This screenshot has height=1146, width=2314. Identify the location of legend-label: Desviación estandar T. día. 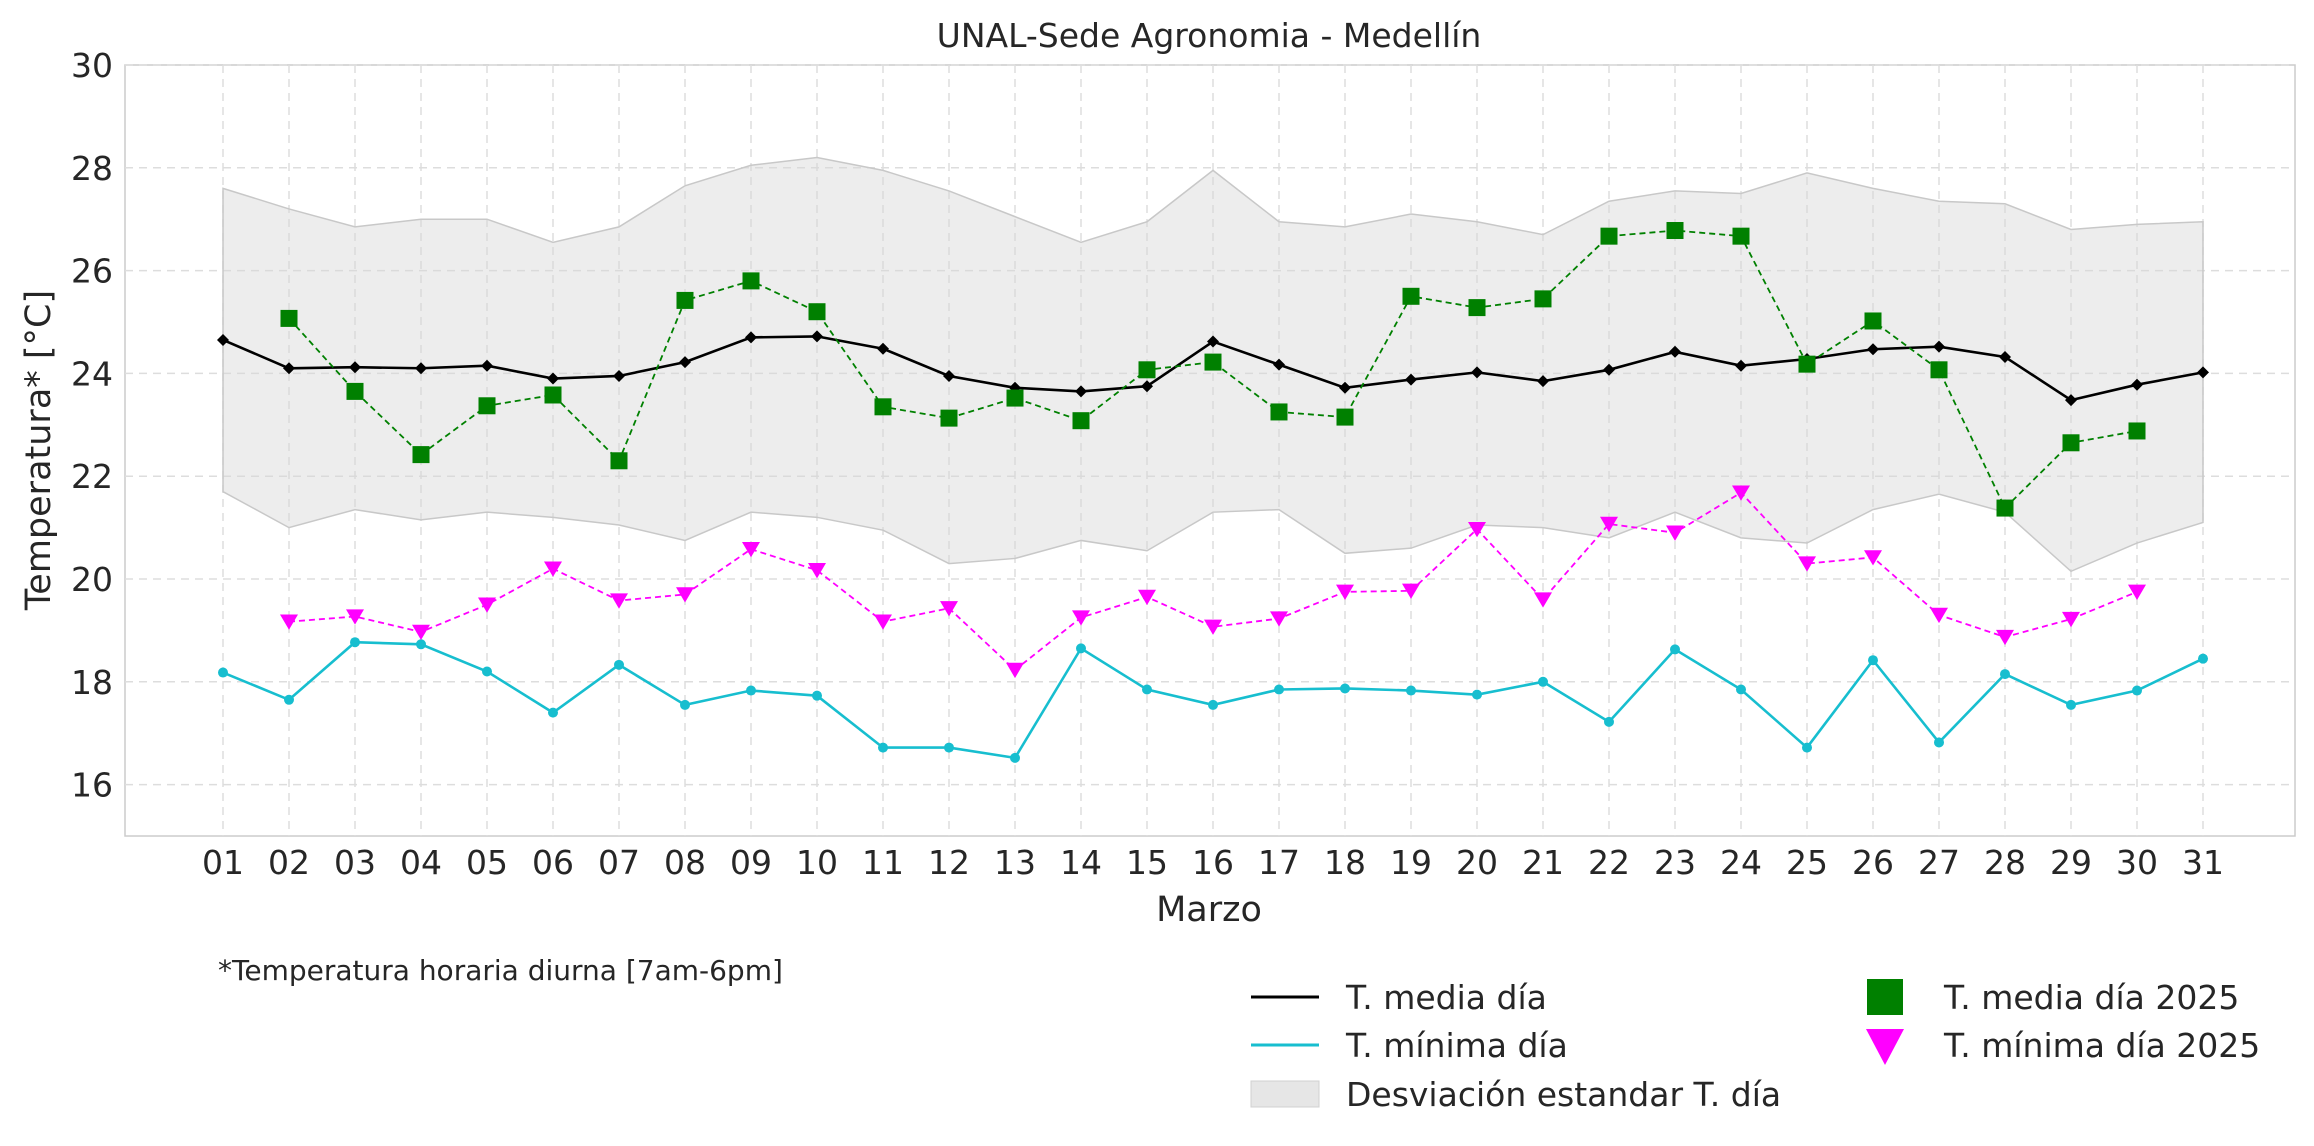
(1563, 1094).